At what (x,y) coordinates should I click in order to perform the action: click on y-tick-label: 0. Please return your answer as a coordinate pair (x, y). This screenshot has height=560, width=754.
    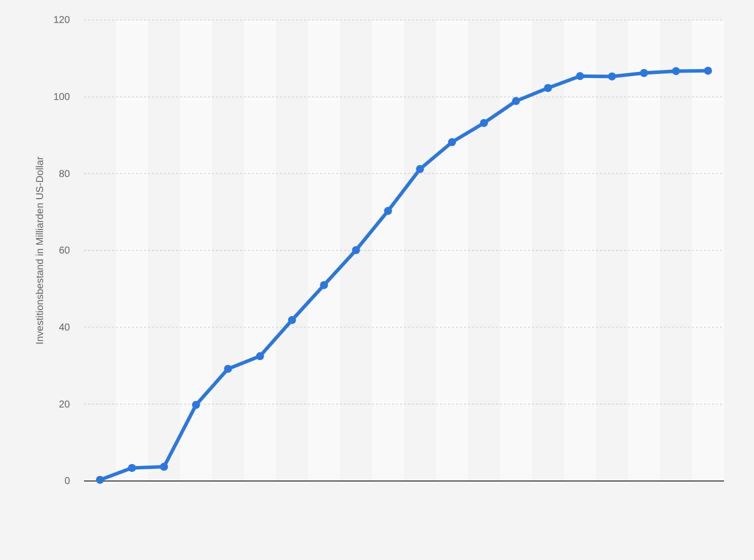
    Looking at the image, I should click on (67, 482).